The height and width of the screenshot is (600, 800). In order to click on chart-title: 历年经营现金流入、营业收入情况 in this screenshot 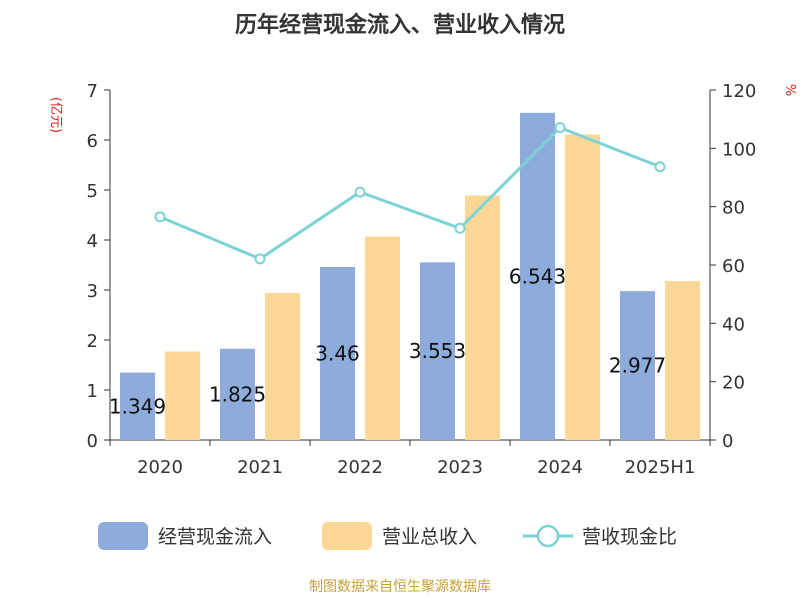, I will do `click(400, 25)`.